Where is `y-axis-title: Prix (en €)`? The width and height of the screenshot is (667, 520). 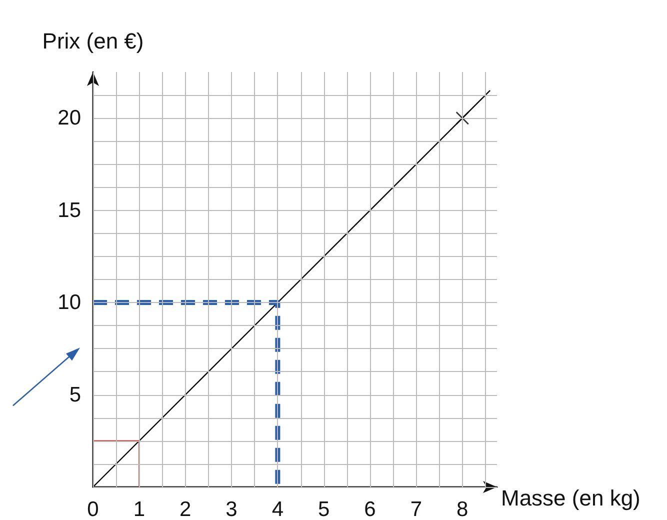
y-axis-title: Prix (en €) is located at coordinates (93, 41).